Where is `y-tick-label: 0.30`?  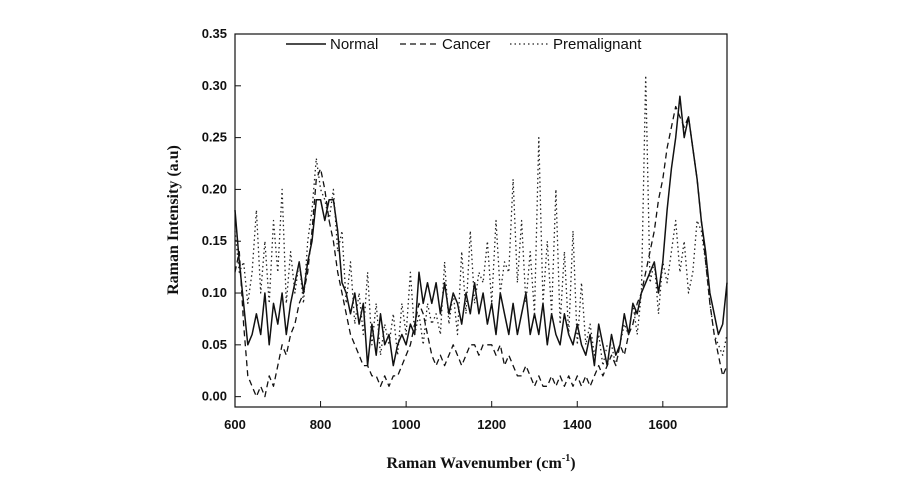
y-tick-label: 0.30 is located at coordinates (214, 85).